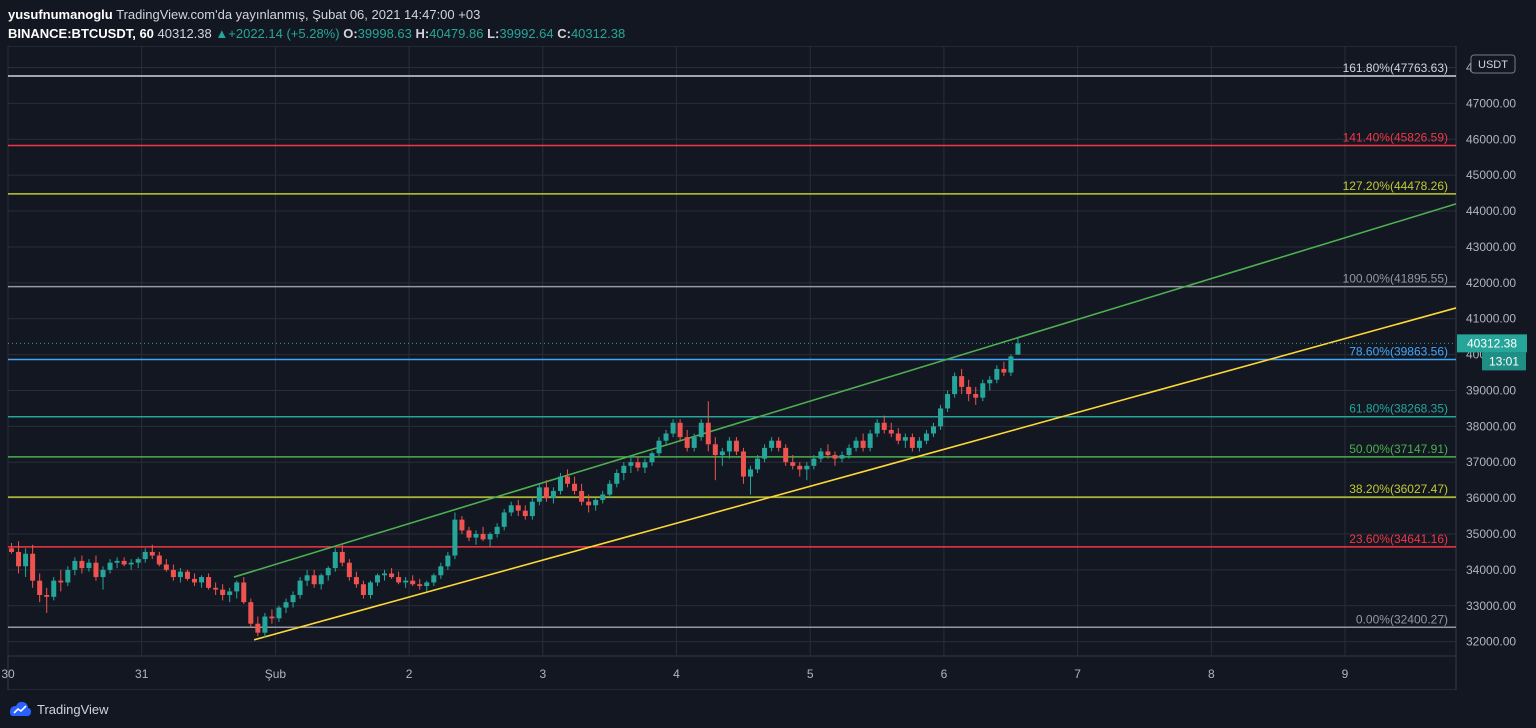 The height and width of the screenshot is (728, 1536). What do you see at coordinates (422, 33) in the screenshot?
I see `high-label: H:` at bounding box center [422, 33].